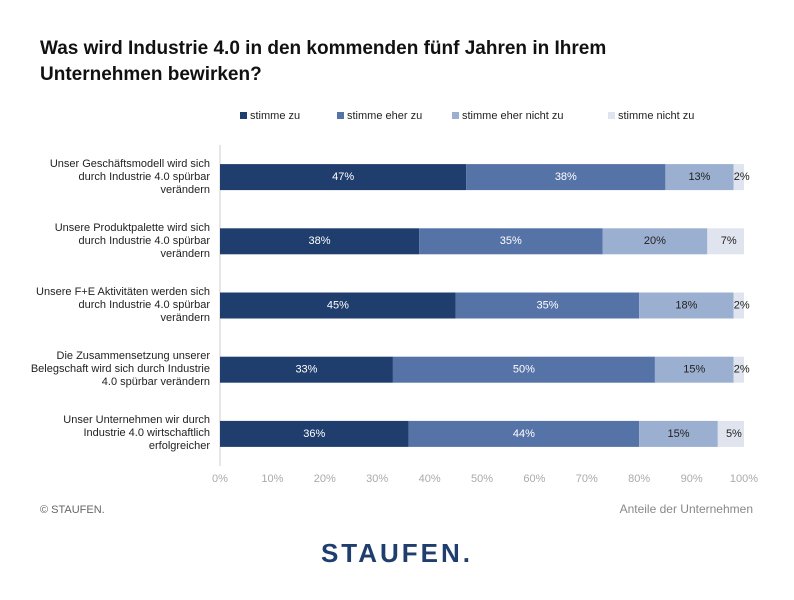 The image size is (794, 600). I want to click on value-label: 33%, so click(306, 370).